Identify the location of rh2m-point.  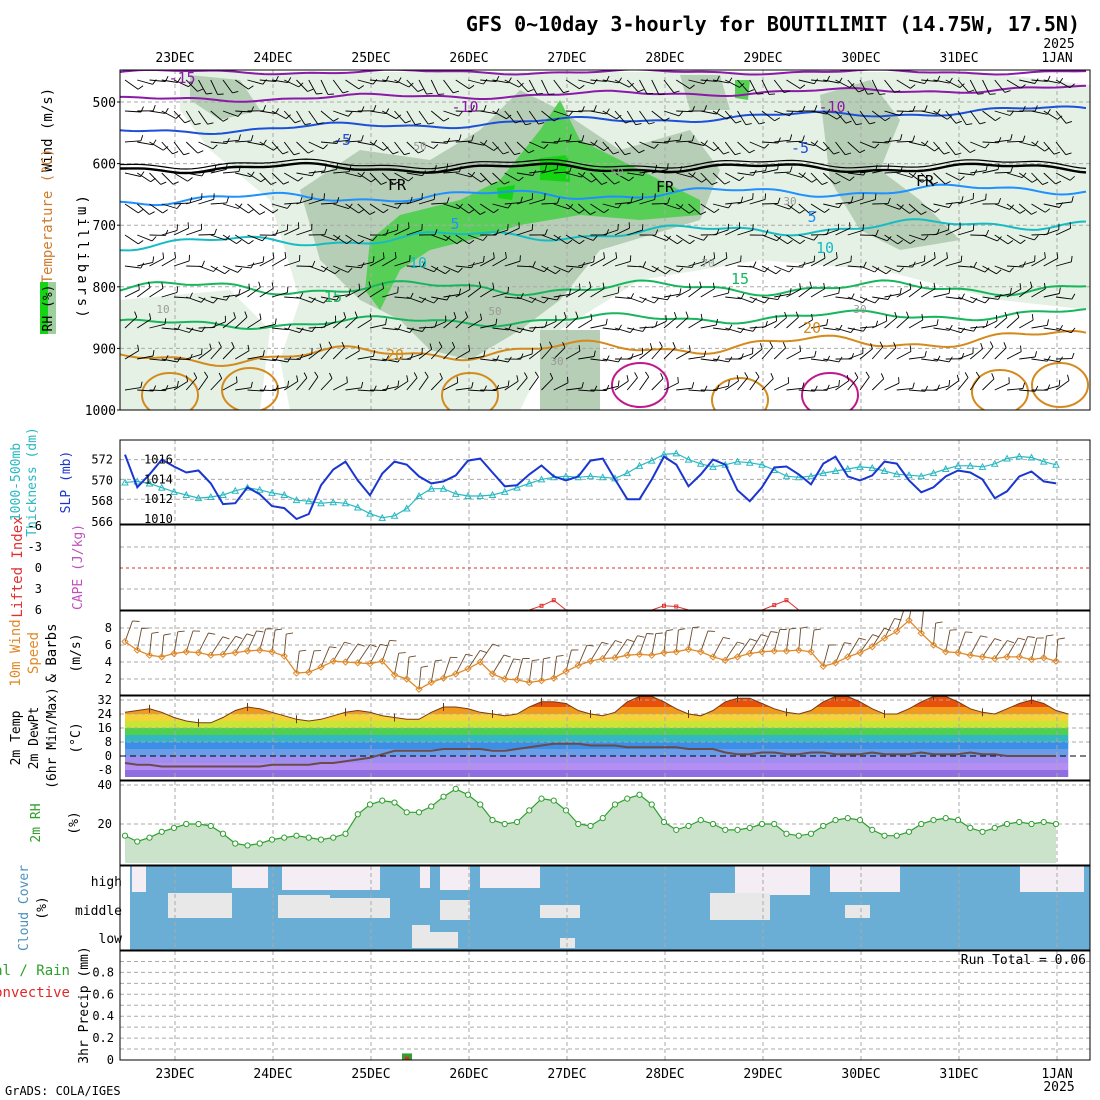
(345, 833).